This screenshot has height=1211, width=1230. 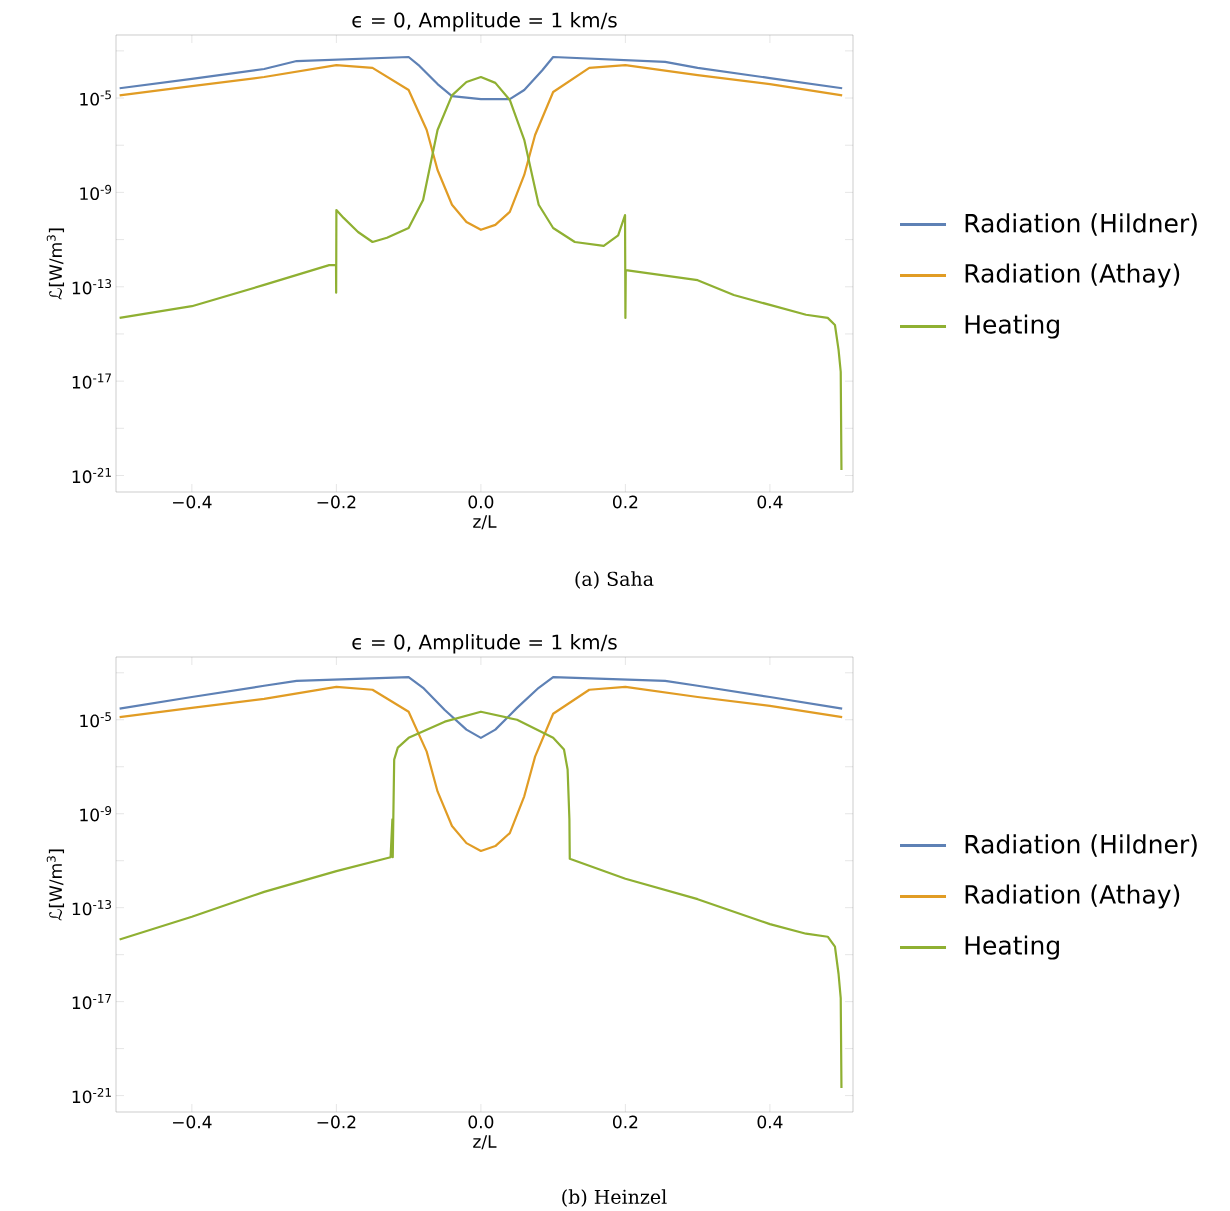 I want to click on text: (a) Saha, so click(x=614, y=580).